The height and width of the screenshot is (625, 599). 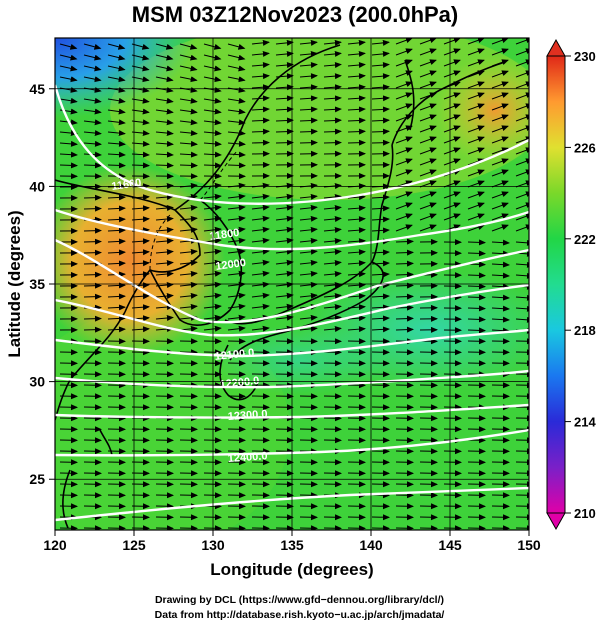 I want to click on x-tick-label: 150, so click(x=529, y=545).